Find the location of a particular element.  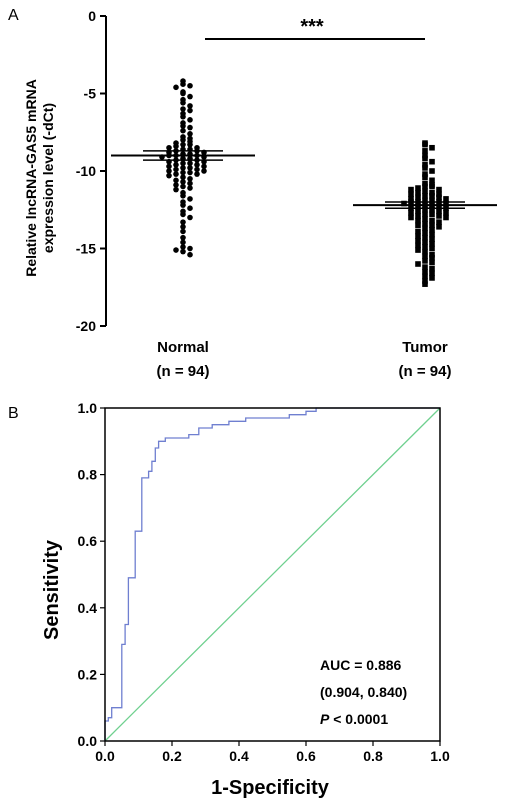

panel-a-yticks: 0 -5 -10 -15 -20 is located at coordinates (91, 171).